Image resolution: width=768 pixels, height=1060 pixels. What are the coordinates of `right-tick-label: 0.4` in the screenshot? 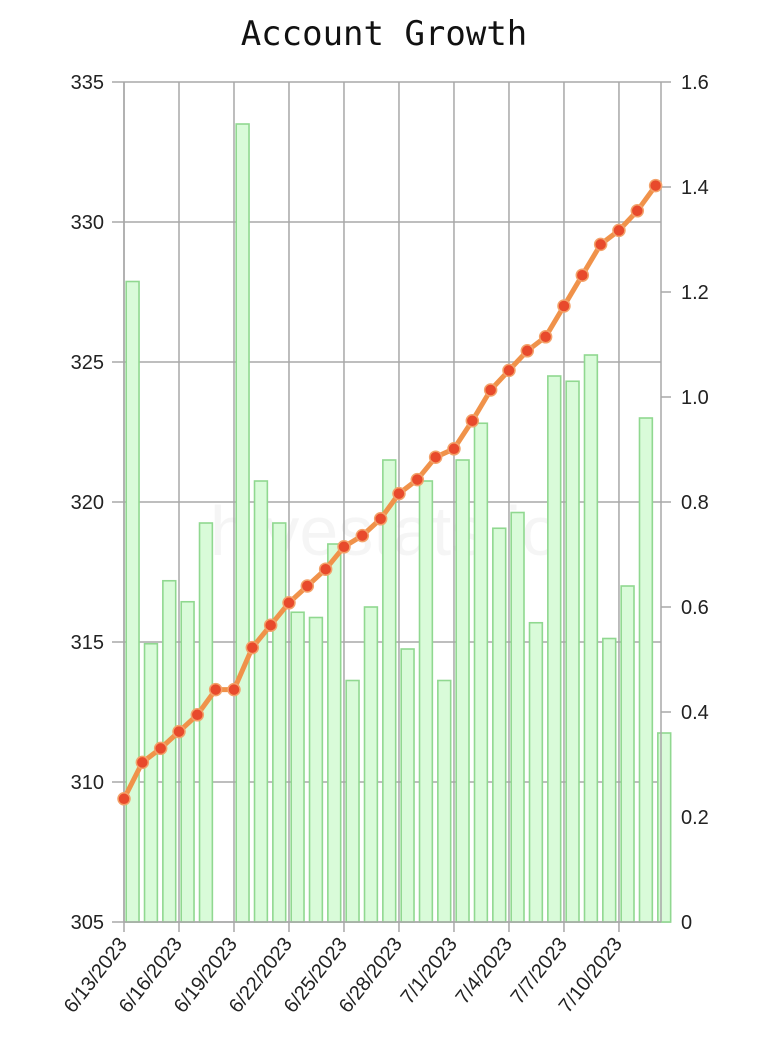 It's located at (695, 713).